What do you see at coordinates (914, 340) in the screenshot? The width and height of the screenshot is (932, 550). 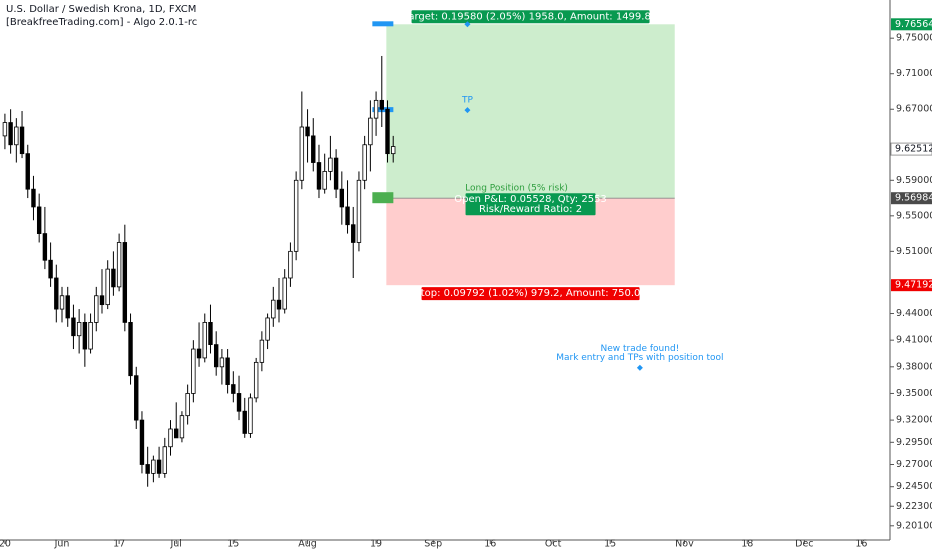 I see `y-tick-label: 9.41000` at bounding box center [914, 340].